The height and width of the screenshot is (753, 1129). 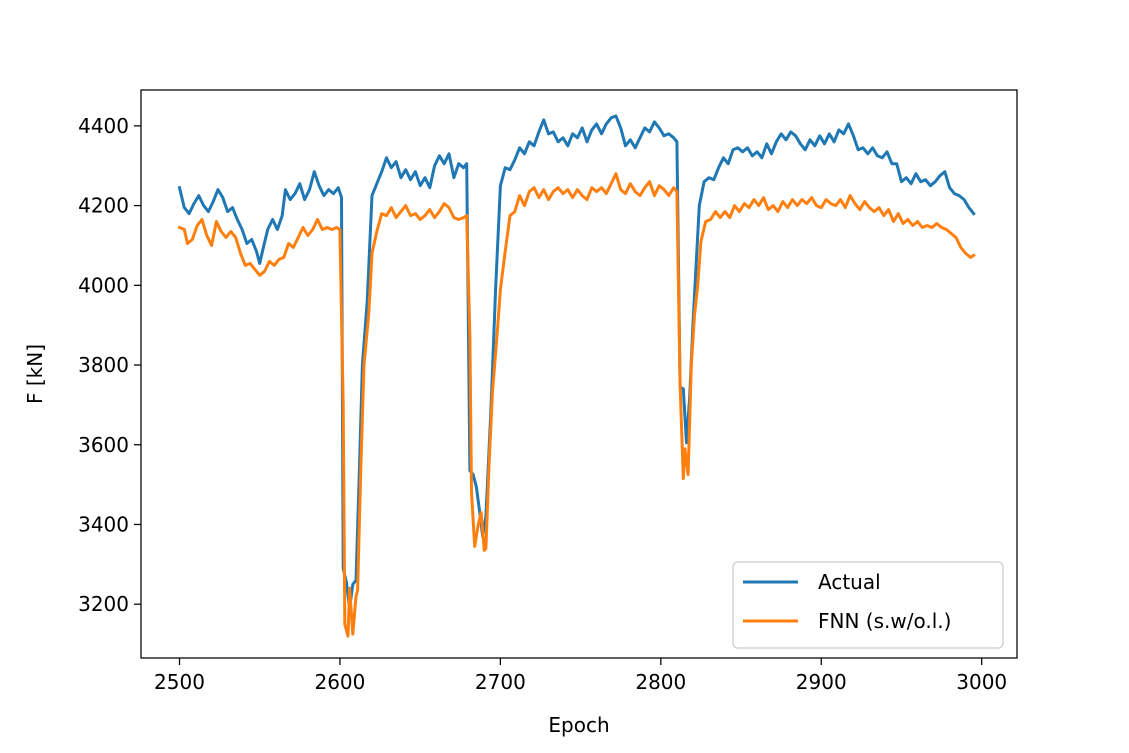 I want to click on y-tick-label: 3200, so click(x=103, y=604).